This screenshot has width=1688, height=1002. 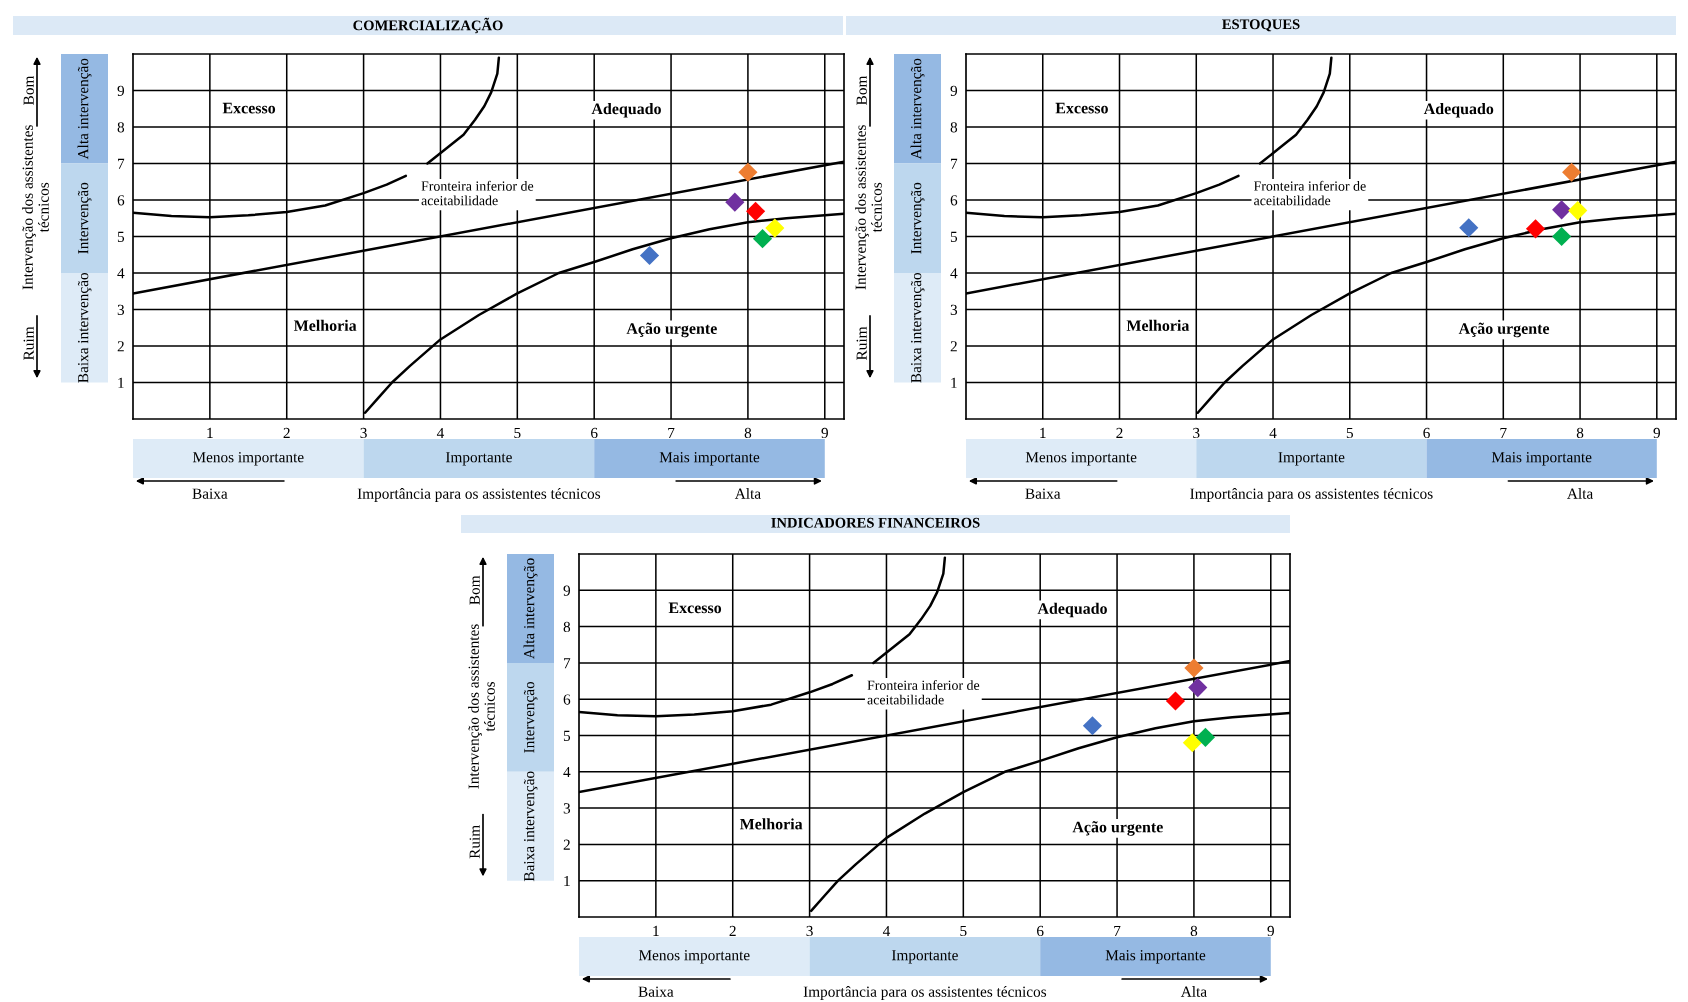 I want to click on x-tick-label: 5, so click(x=963, y=931).